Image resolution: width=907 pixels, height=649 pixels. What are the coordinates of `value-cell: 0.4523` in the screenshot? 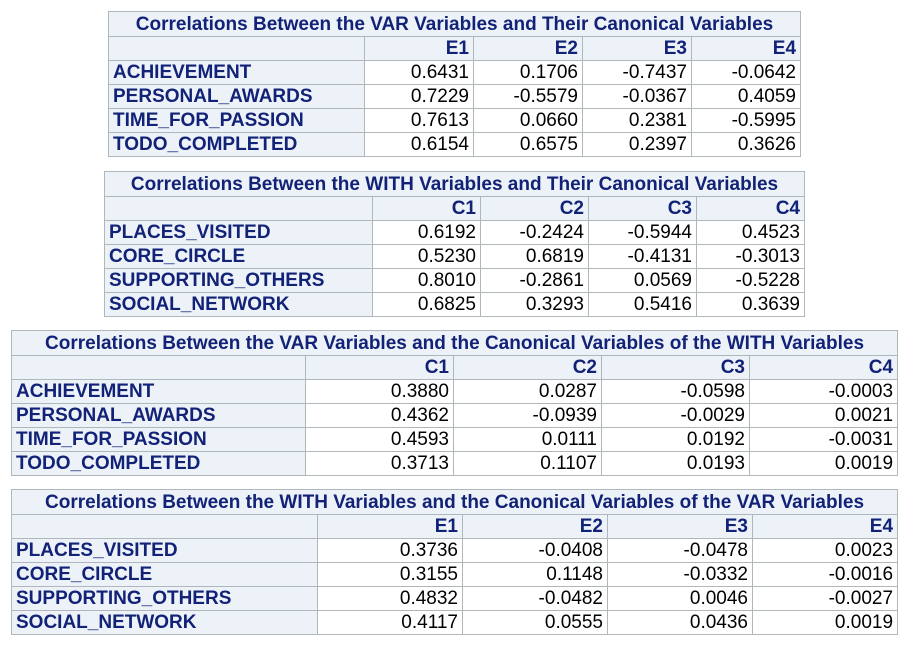 It's located at (750, 232).